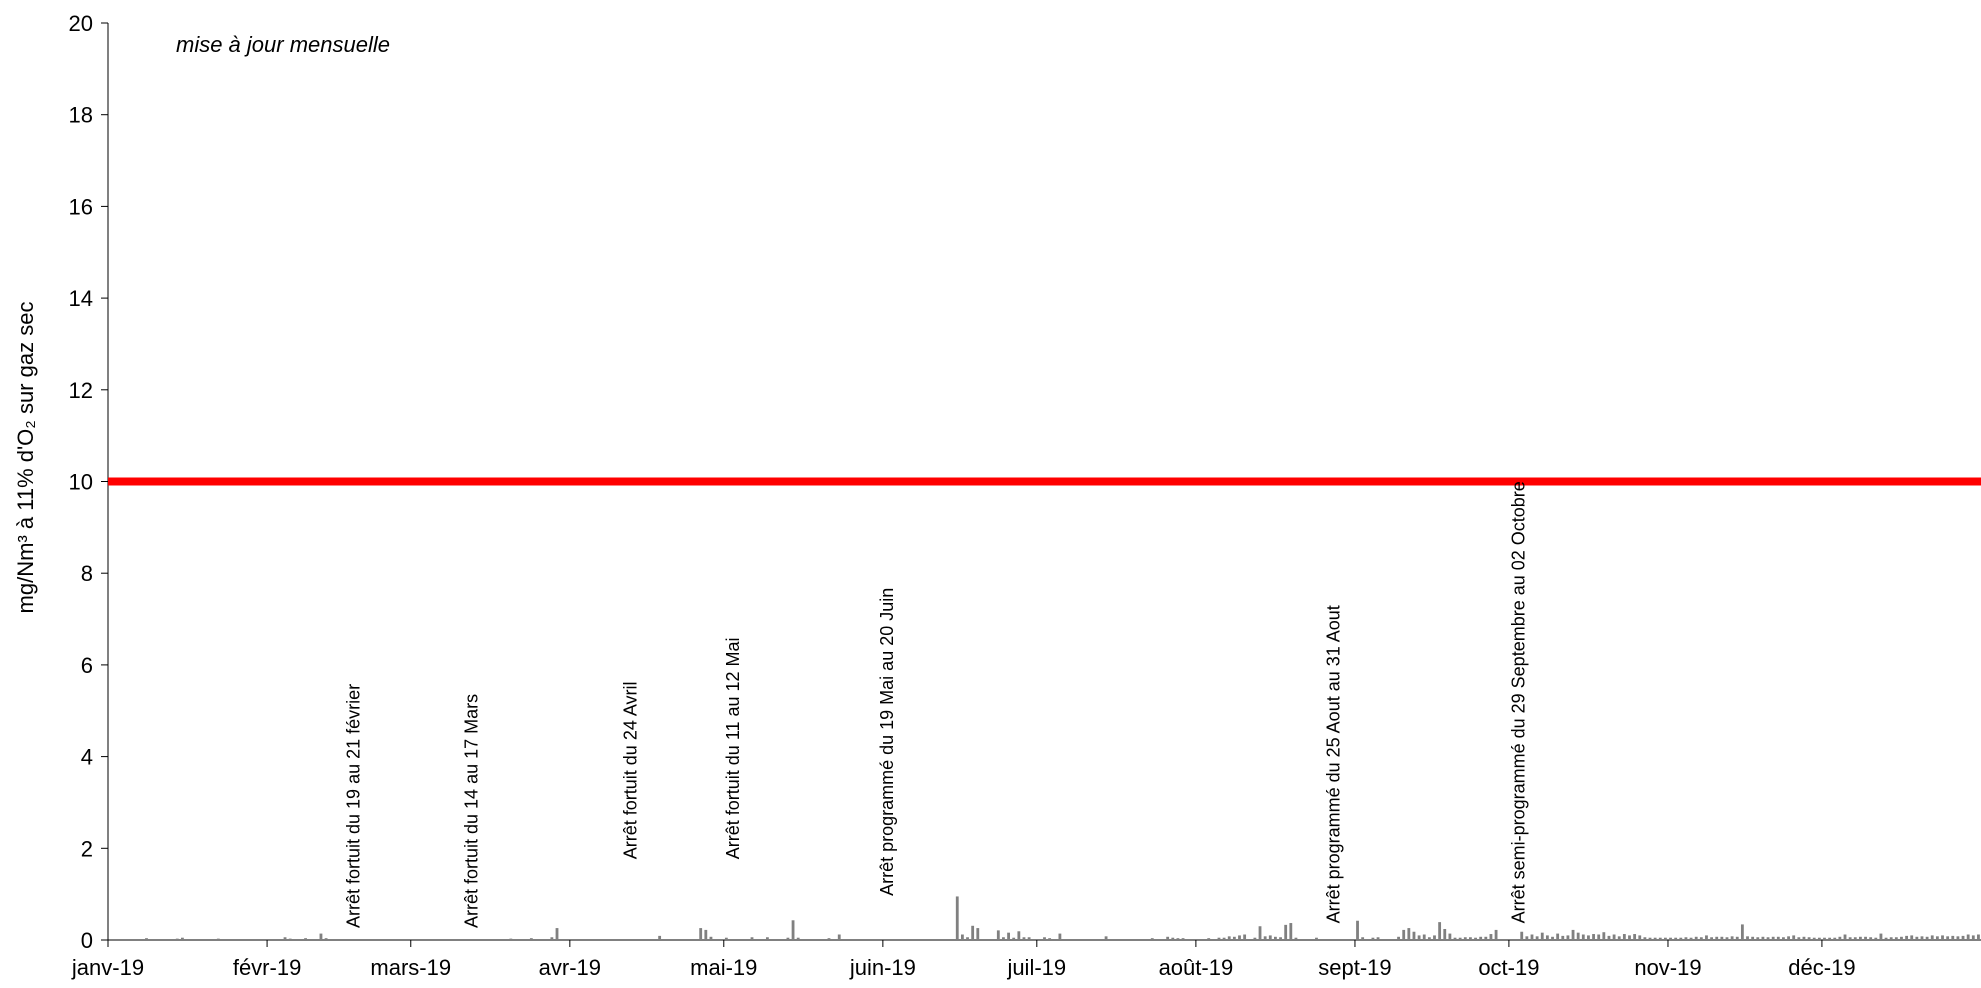 This screenshot has height=988, width=1981. I want to click on x-tick-label: févr-19, so click(267, 967).